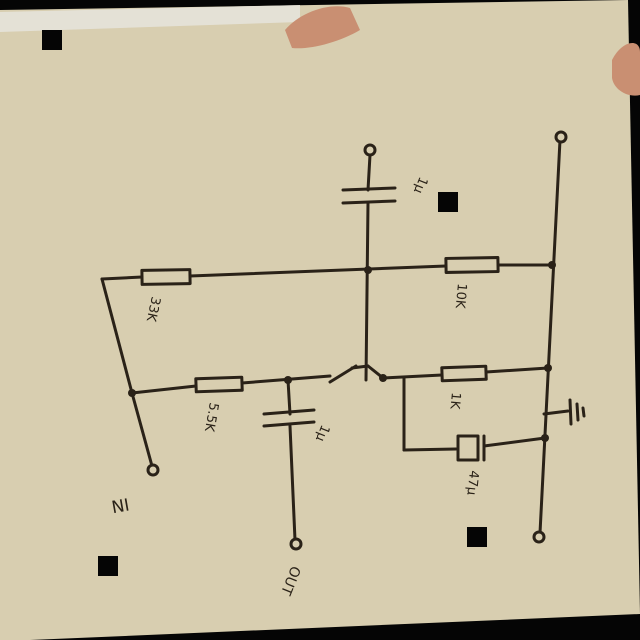  What do you see at coordinates (420, 185) in the screenshot?
I see `label-c-top: 1μ` at bounding box center [420, 185].